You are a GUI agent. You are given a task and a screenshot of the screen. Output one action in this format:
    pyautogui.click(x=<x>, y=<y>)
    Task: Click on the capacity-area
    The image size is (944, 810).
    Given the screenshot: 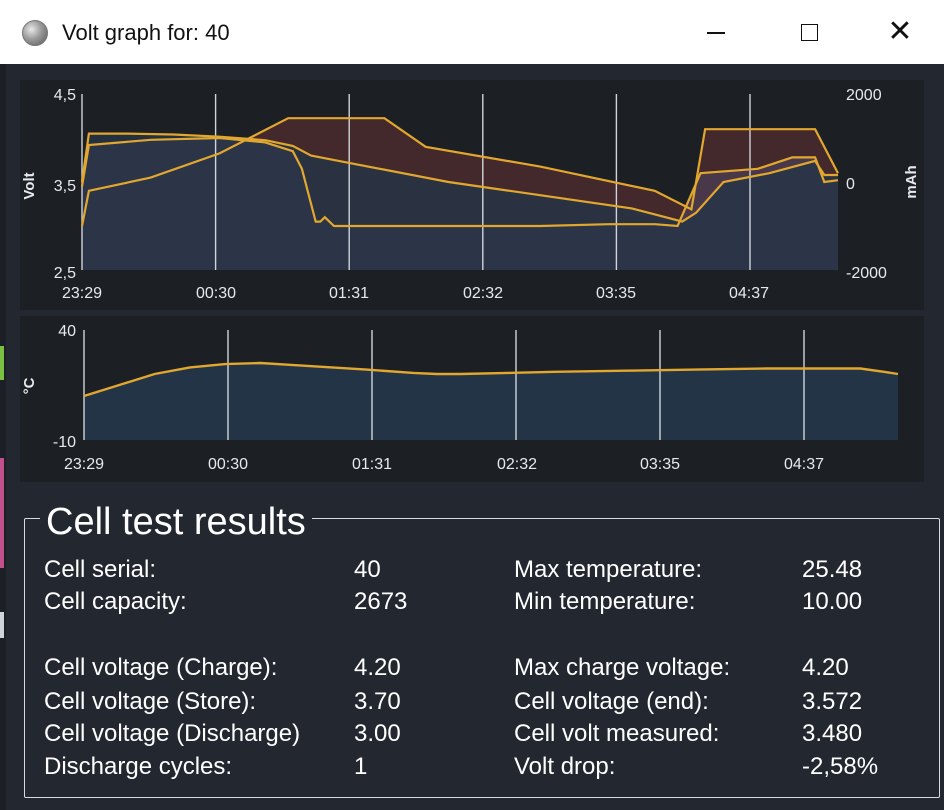 What is the action you would take?
    pyautogui.click(x=460, y=201)
    